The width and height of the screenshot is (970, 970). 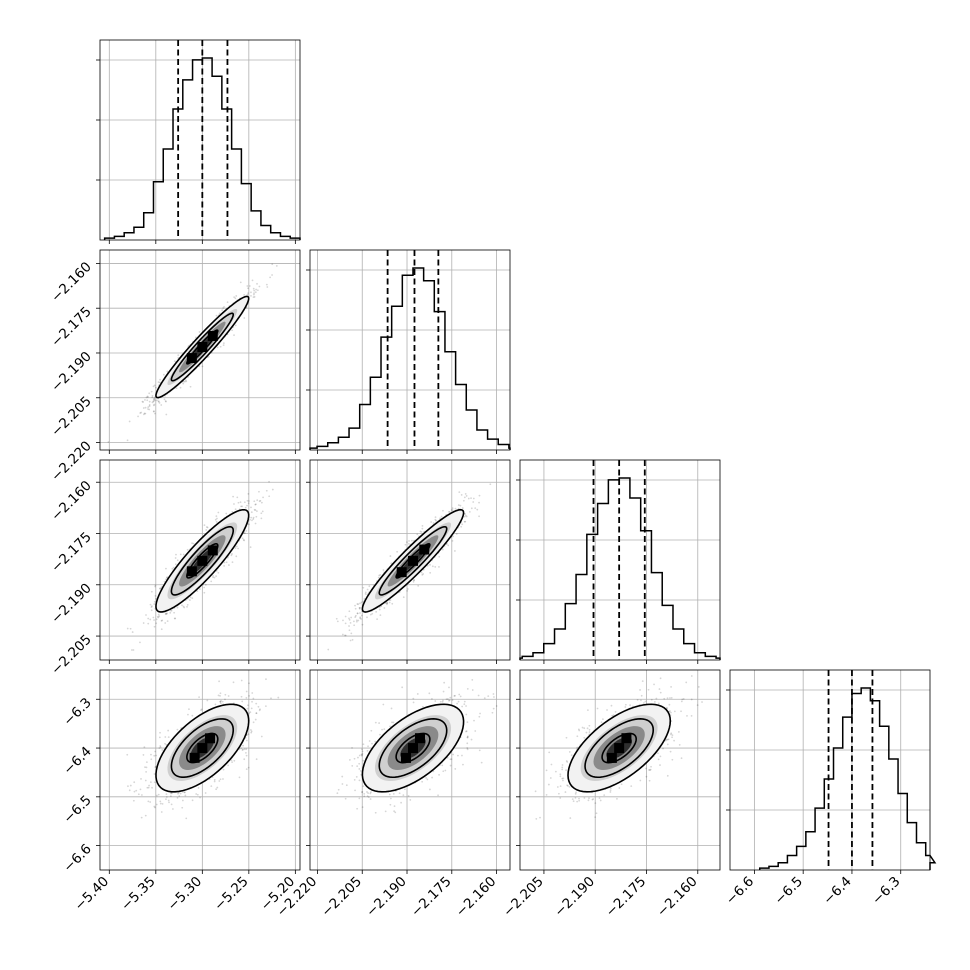 I want to click on y-tick-label: −2.190, so click(x=71, y=603).